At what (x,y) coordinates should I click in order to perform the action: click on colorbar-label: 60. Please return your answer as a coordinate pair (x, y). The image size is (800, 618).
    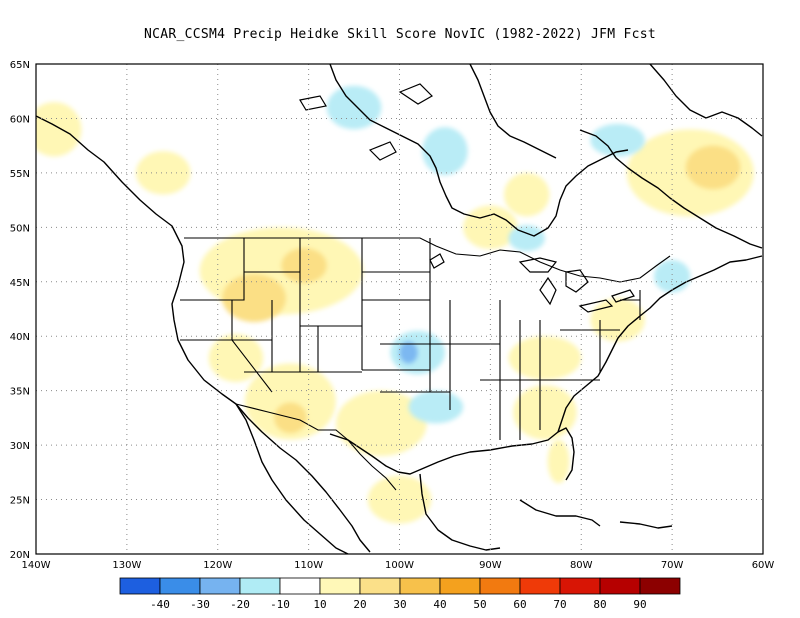
    Looking at the image, I should click on (519, 604).